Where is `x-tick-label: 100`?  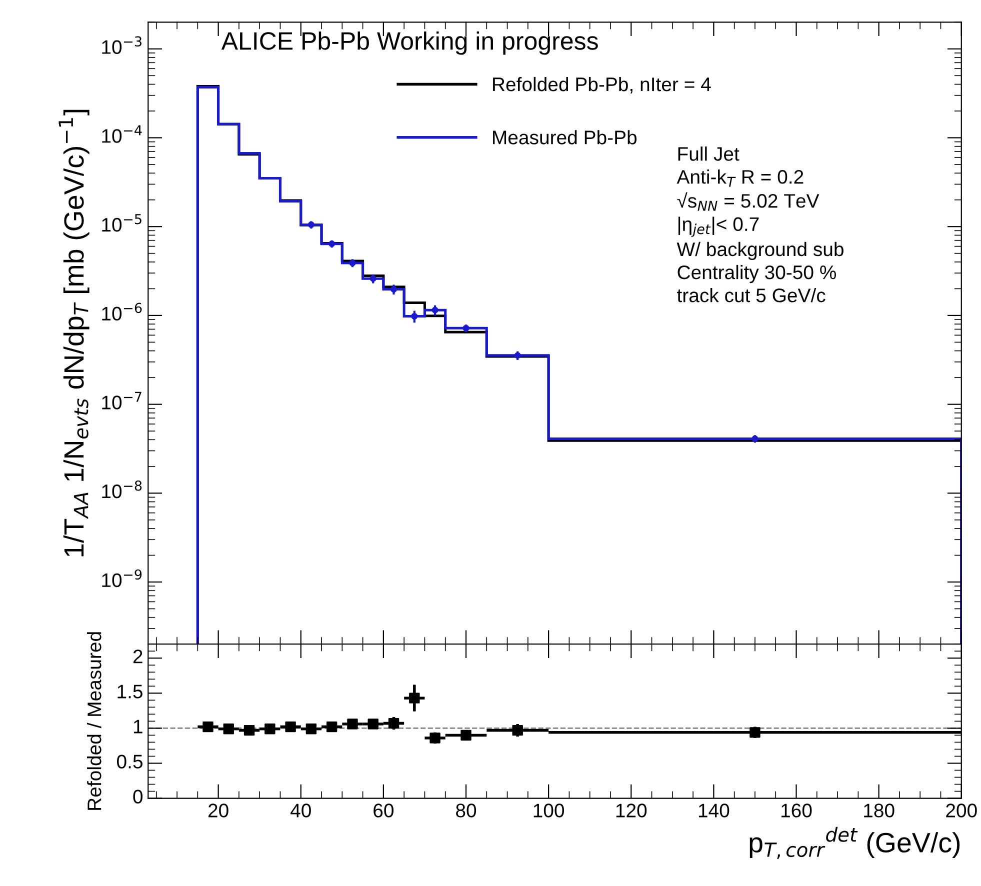 x-tick-label: 100 is located at coordinates (549, 811).